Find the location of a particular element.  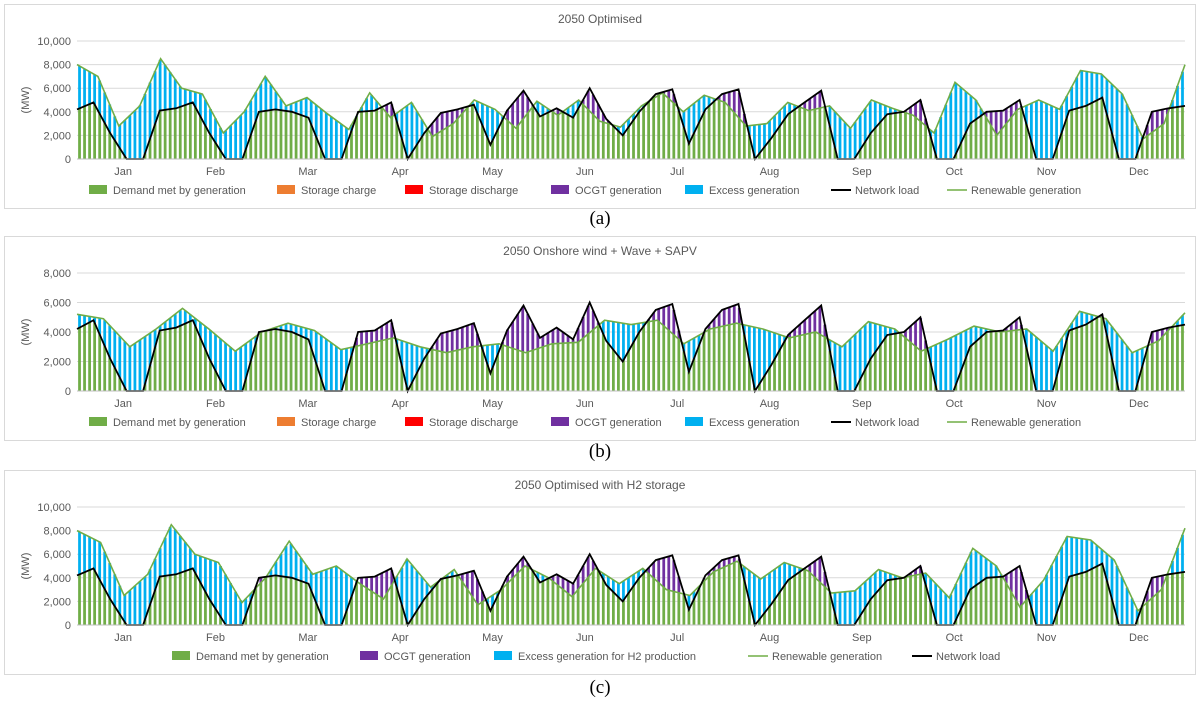

y-tick-label: 8,000 is located at coordinates (57, 66).